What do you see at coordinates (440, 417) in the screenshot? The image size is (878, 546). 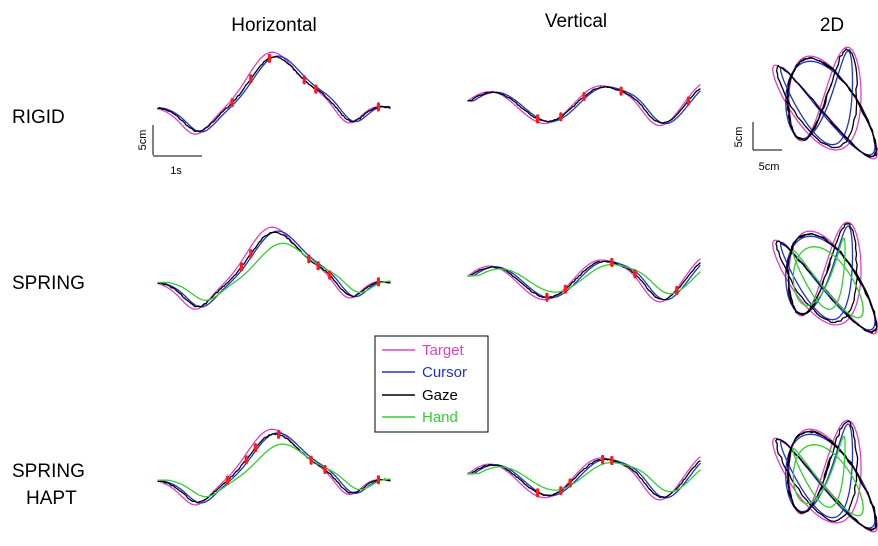 I see `legend-label-hand: Hand` at bounding box center [440, 417].